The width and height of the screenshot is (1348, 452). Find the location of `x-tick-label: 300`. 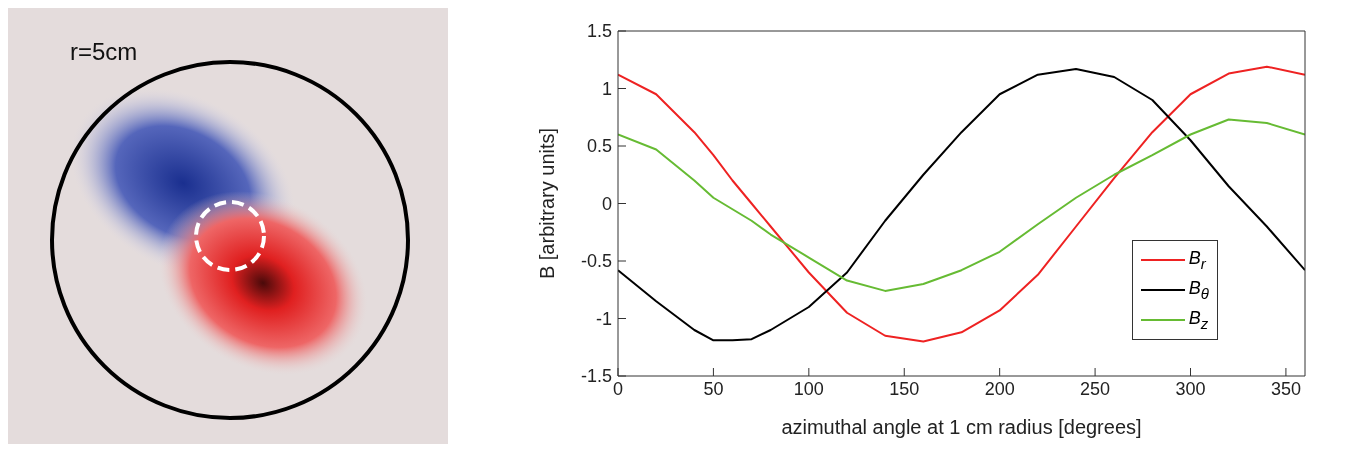

x-tick-label: 300 is located at coordinates (1190, 388).